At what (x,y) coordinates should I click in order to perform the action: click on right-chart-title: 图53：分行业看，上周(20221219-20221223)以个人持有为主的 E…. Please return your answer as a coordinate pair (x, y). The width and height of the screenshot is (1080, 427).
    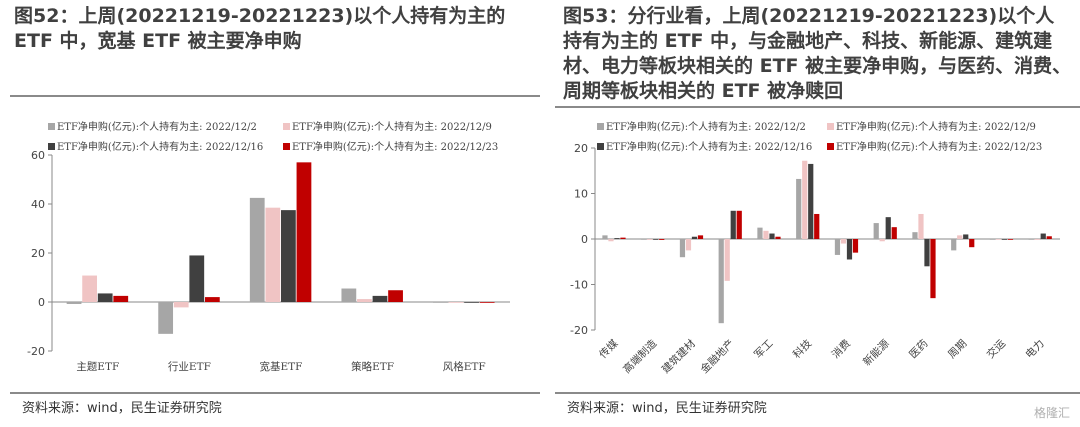
    Looking at the image, I should click on (817, 53).